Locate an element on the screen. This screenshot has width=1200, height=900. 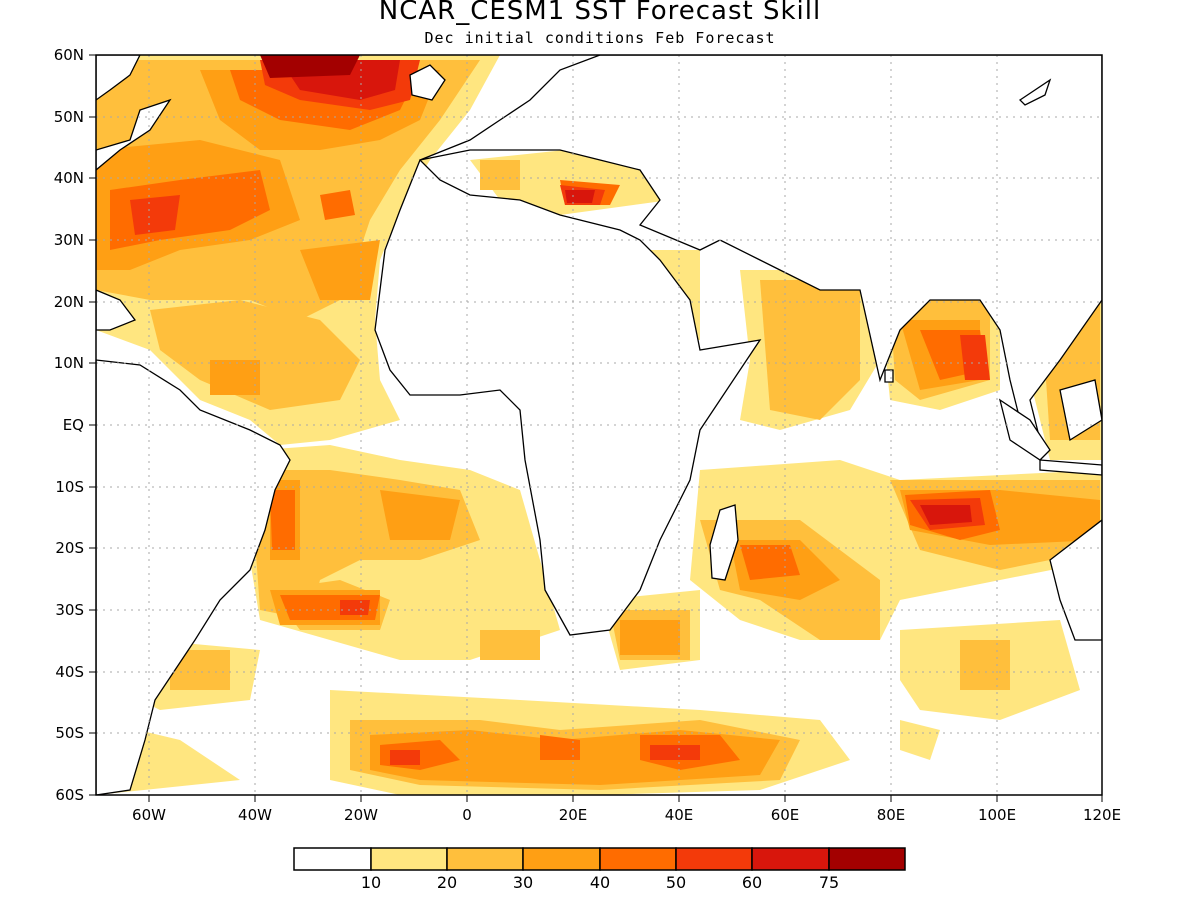
lon-tick-label: 40W is located at coordinates (255, 815).